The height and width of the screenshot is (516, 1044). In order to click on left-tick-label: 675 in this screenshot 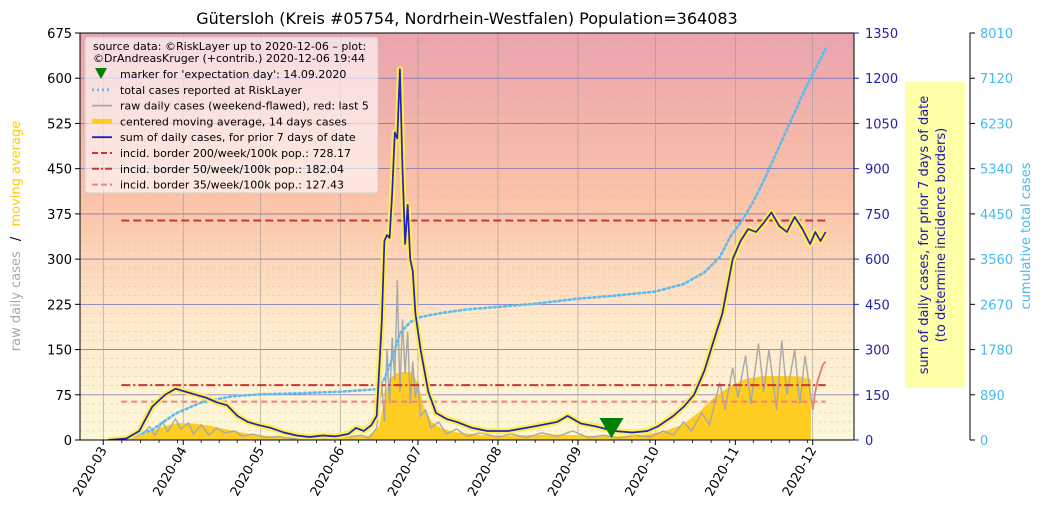, I will do `click(59, 34)`.